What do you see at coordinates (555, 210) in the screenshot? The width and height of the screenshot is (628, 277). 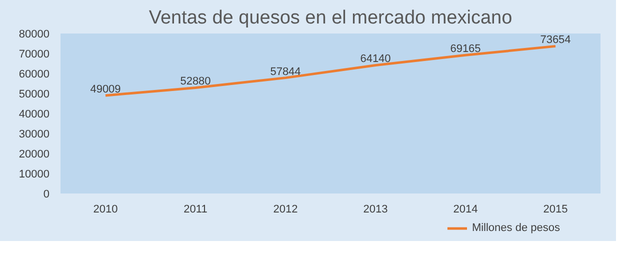 I see `x-tick-label: 2015` at bounding box center [555, 210].